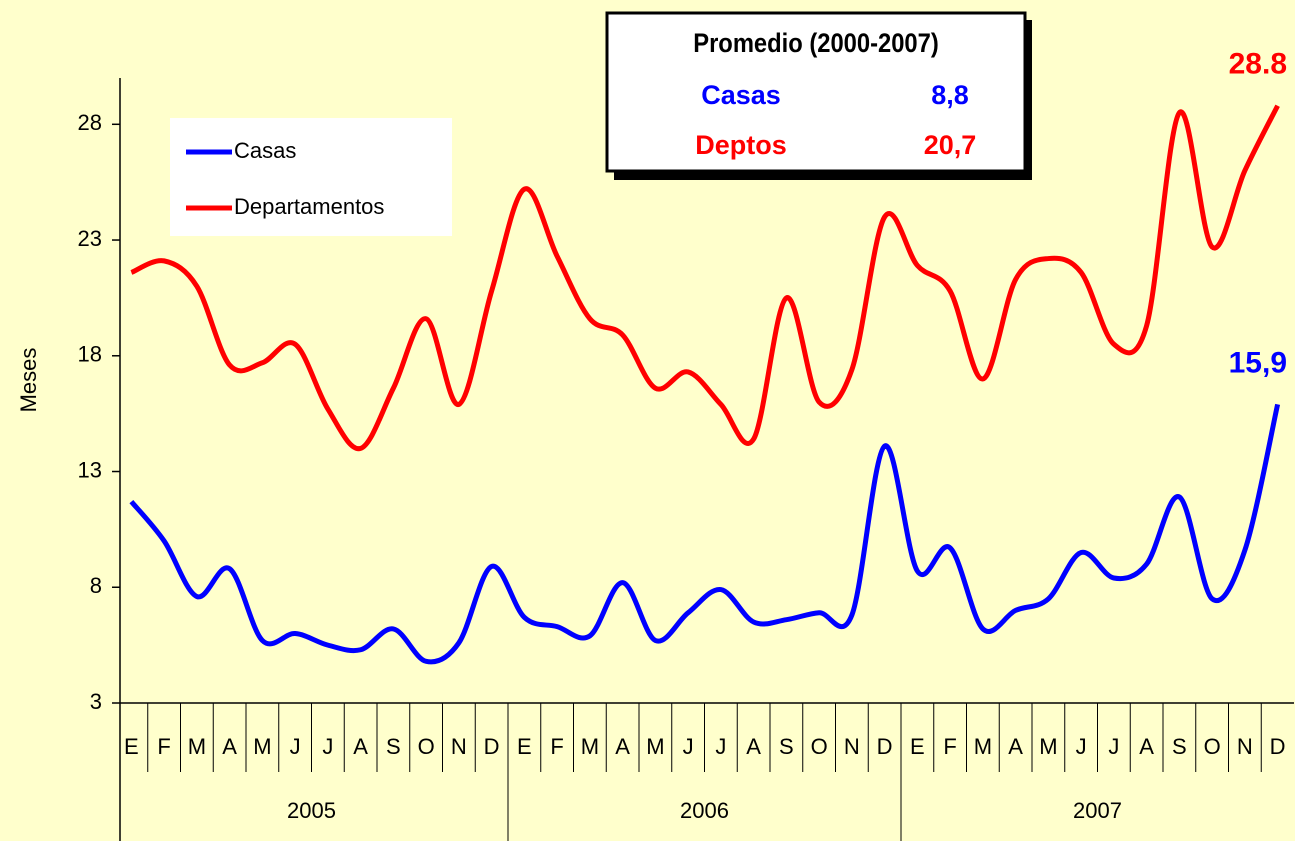 This screenshot has height=841, width=1295. What do you see at coordinates (1097, 810) in the screenshot?
I see `group-label: 2007` at bounding box center [1097, 810].